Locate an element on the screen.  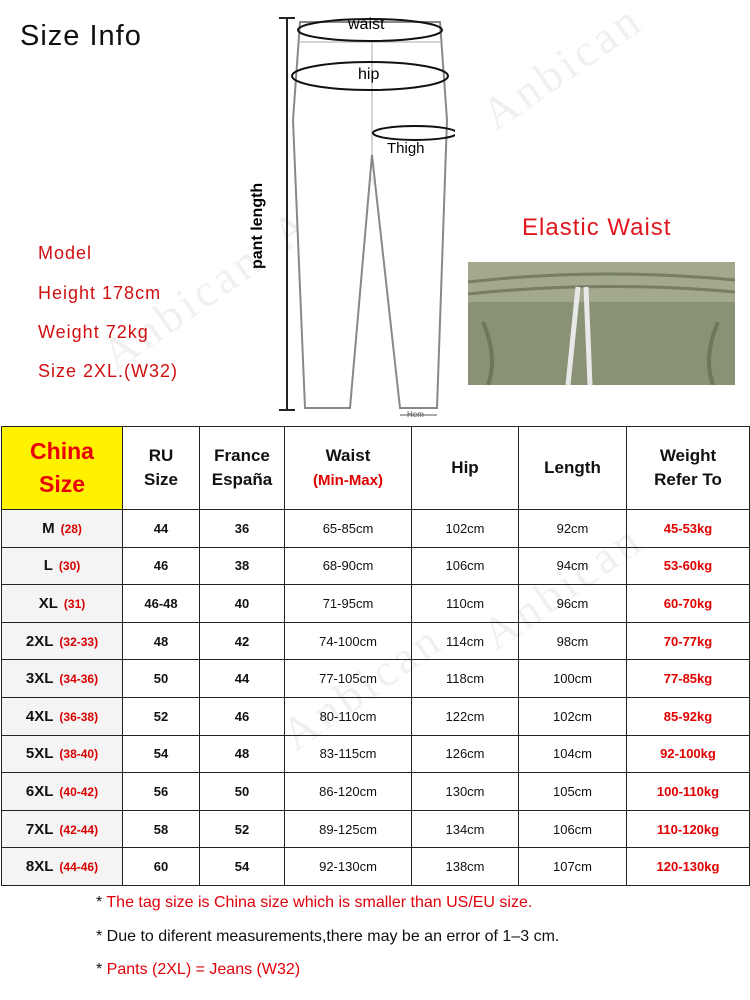
cell-hip: 138cm is located at coordinates (465, 866).